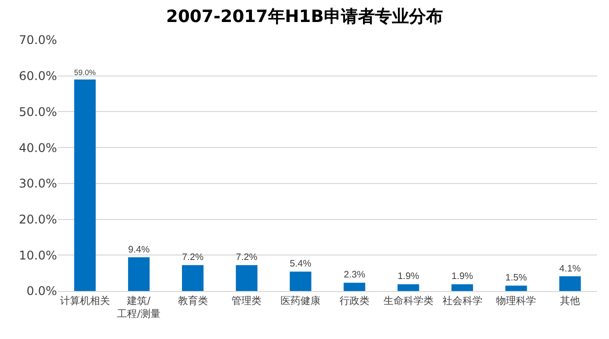 This screenshot has height=339, width=609. What do you see at coordinates (37, 183) in the screenshot?
I see `y-tick-label: 30.0%` at bounding box center [37, 183].